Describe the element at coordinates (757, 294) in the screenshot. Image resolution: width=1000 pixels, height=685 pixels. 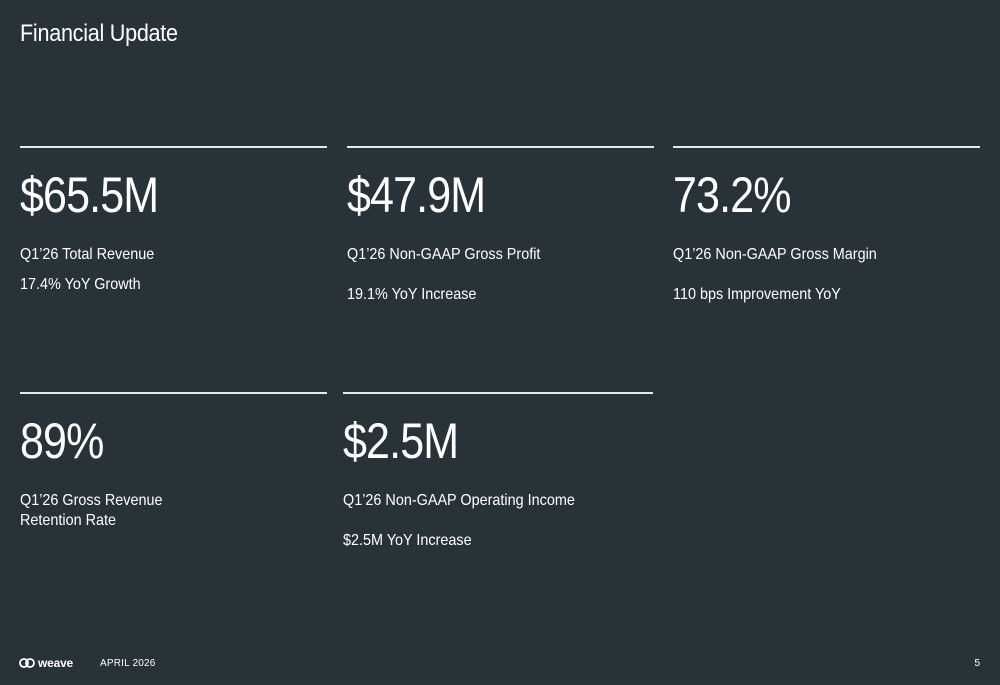
I see `metric-subtext: 110 bps Improvement YoY` at that location.